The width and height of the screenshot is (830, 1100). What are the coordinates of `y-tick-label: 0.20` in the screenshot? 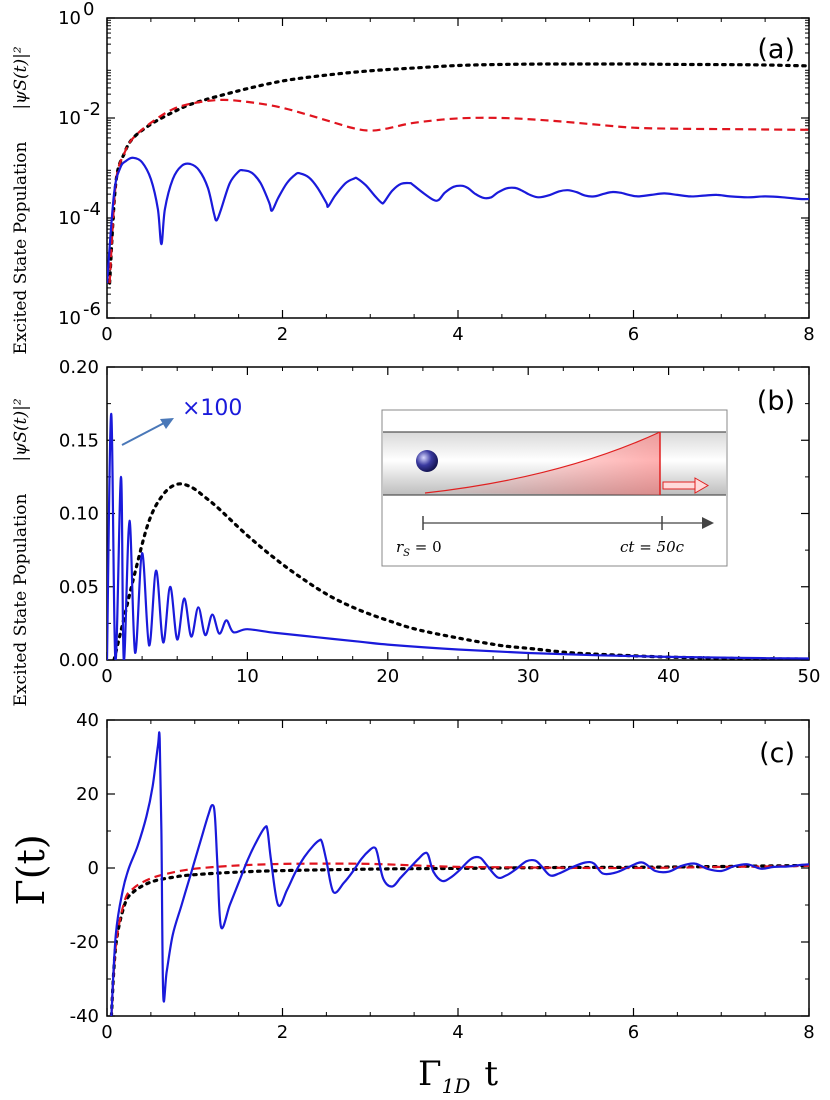 It's located at (79, 367).